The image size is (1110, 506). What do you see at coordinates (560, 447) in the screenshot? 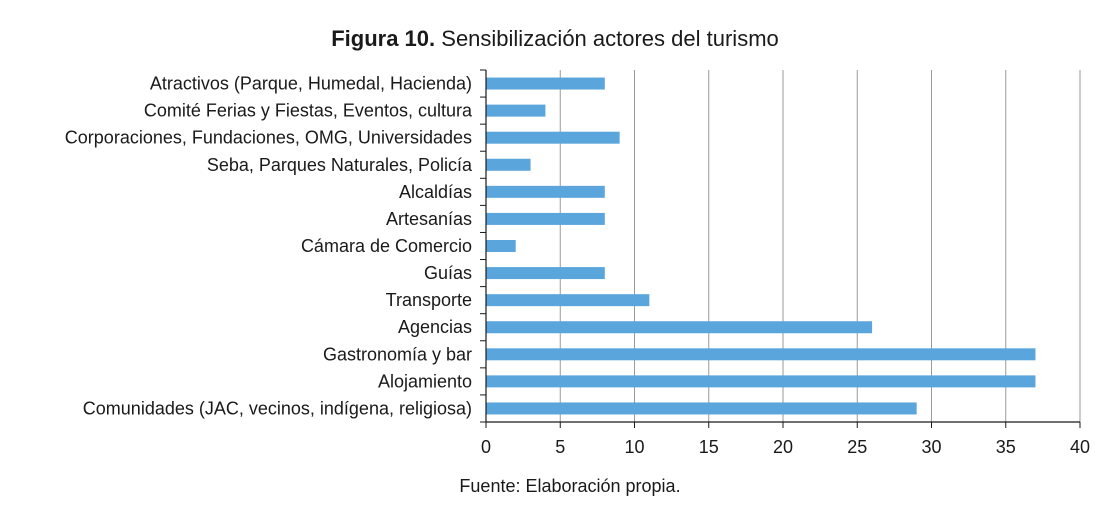
I see `x-tick-label: 5` at bounding box center [560, 447].